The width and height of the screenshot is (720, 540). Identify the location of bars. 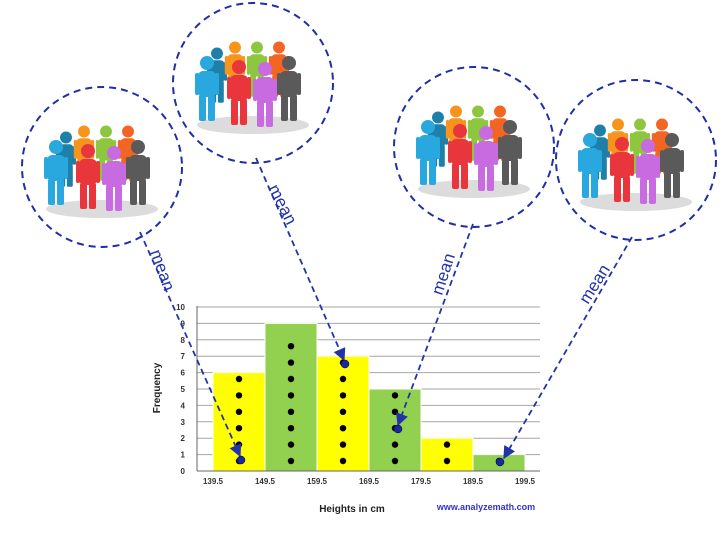
(369, 397).